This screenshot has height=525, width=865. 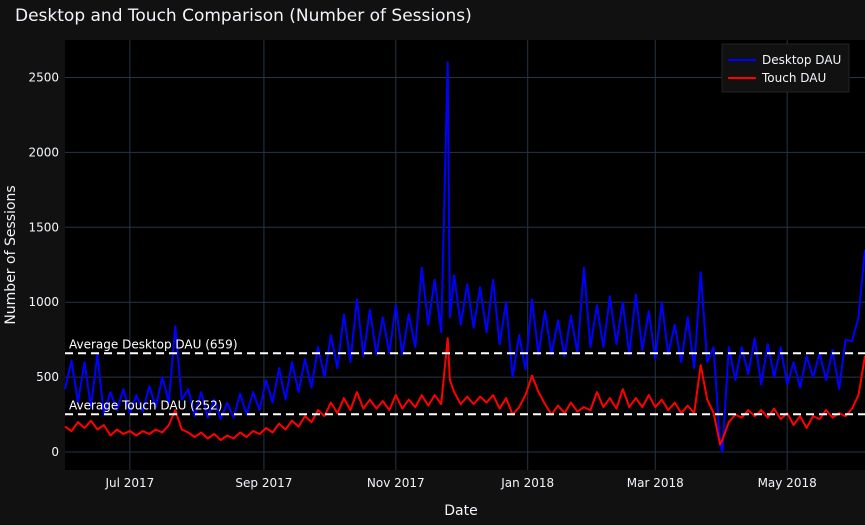 What do you see at coordinates (129, 483) in the screenshot?
I see `x-tick-label: Jul 2017` at bounding box center [129, 483].